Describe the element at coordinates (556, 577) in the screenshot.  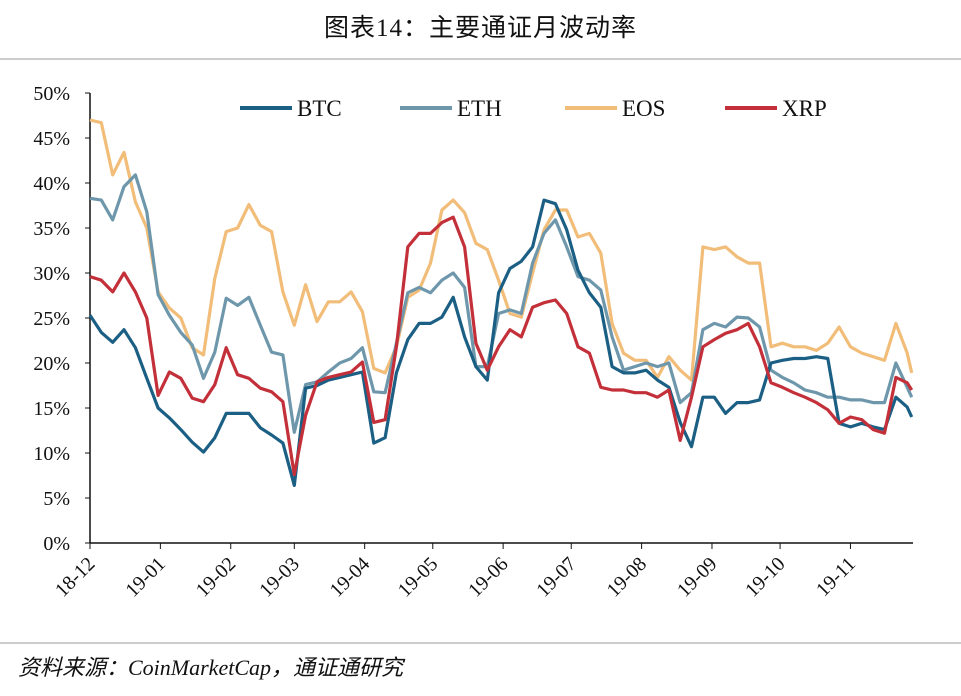
I see `x-tick-label: 19-07` at that location.